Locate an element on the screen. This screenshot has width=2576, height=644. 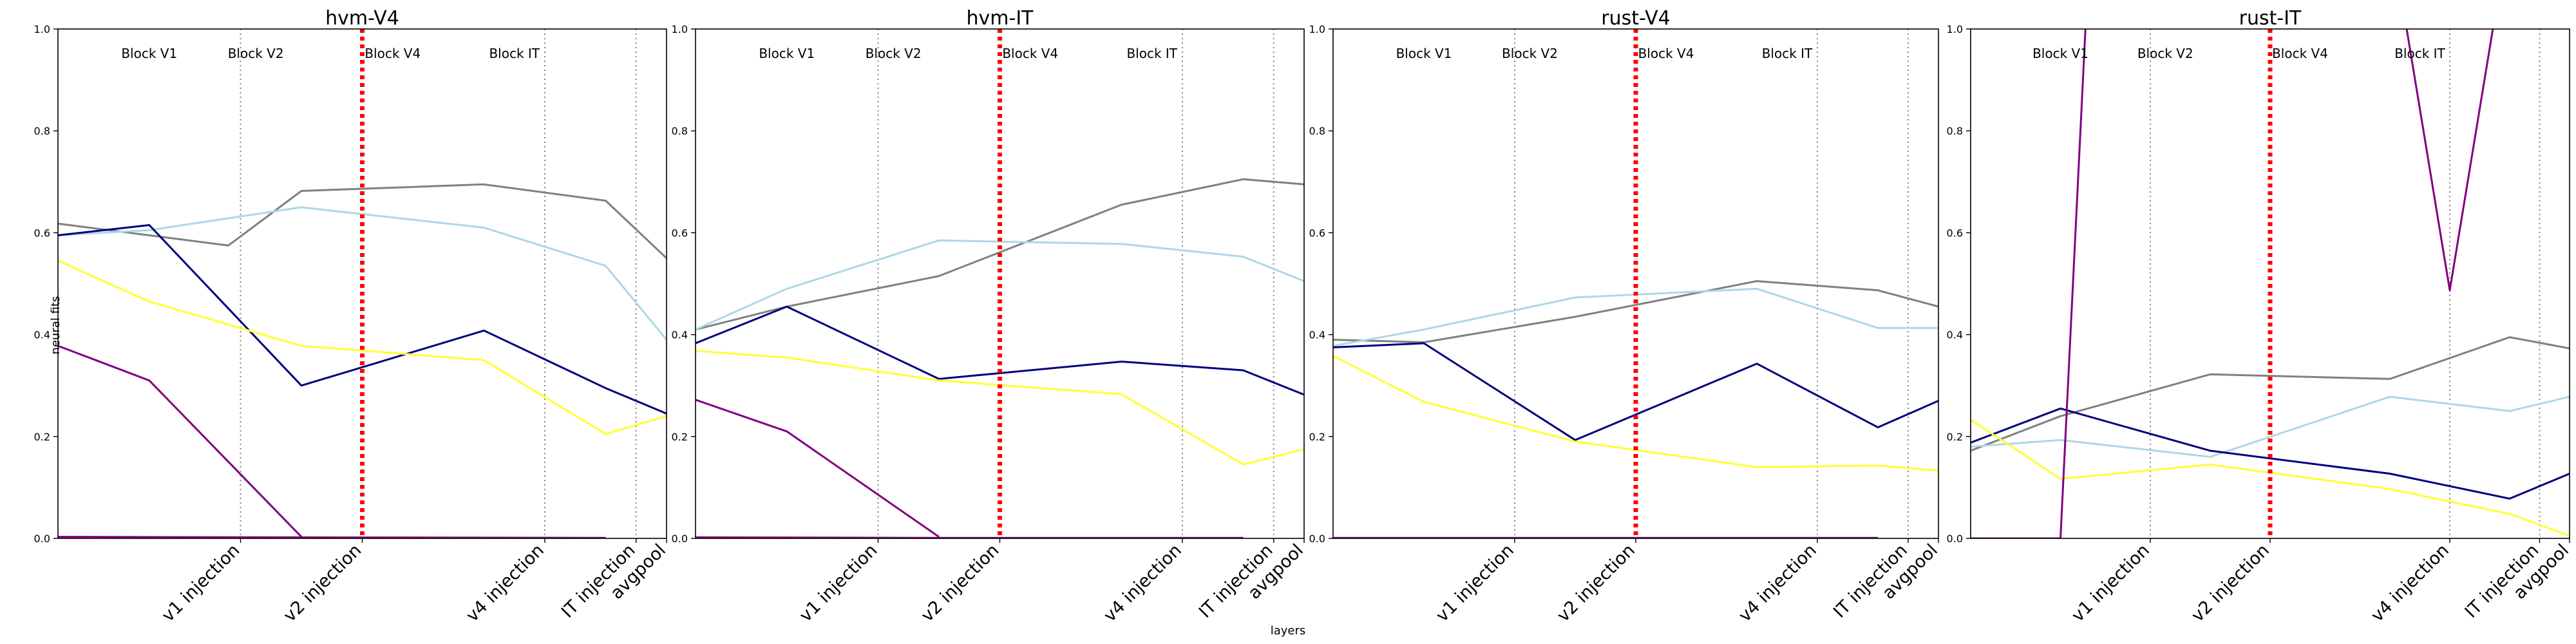
panel-title: rust-IT is located at coordinates (2270, 18).